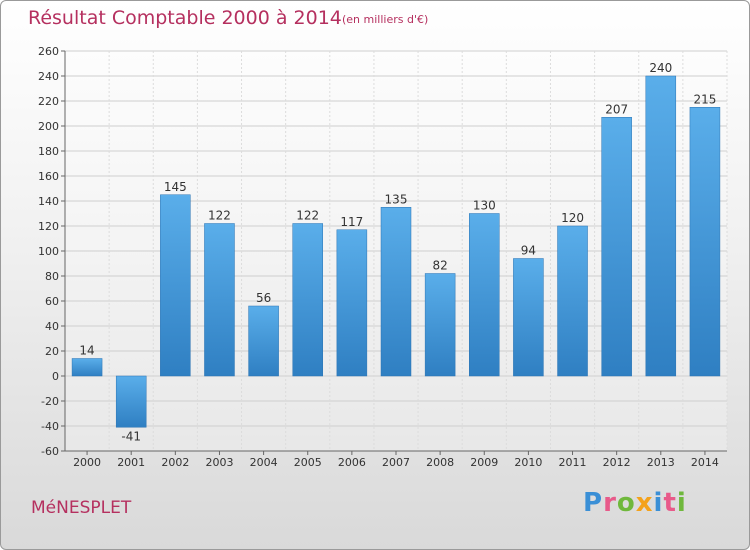 The height and width of the screenshot is (550, 750). What do you see at coordinates (439, 266) in the screenshot?
I see `data-label: 82` at bounding box center [439, 266].